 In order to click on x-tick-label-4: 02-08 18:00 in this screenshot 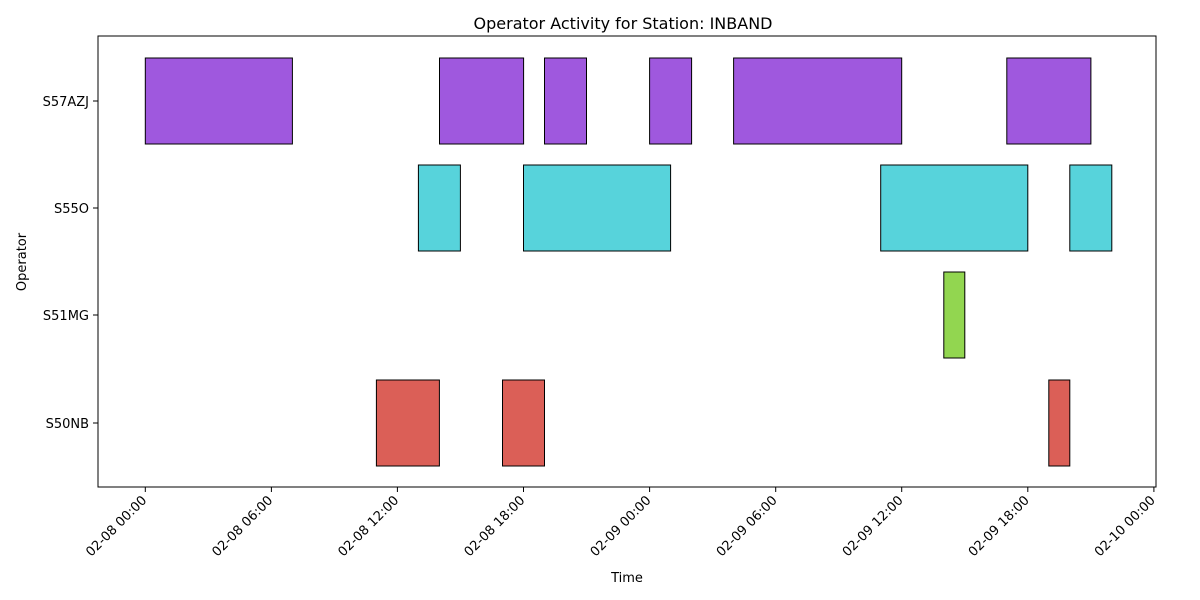, I will do `click(495, 526)`.